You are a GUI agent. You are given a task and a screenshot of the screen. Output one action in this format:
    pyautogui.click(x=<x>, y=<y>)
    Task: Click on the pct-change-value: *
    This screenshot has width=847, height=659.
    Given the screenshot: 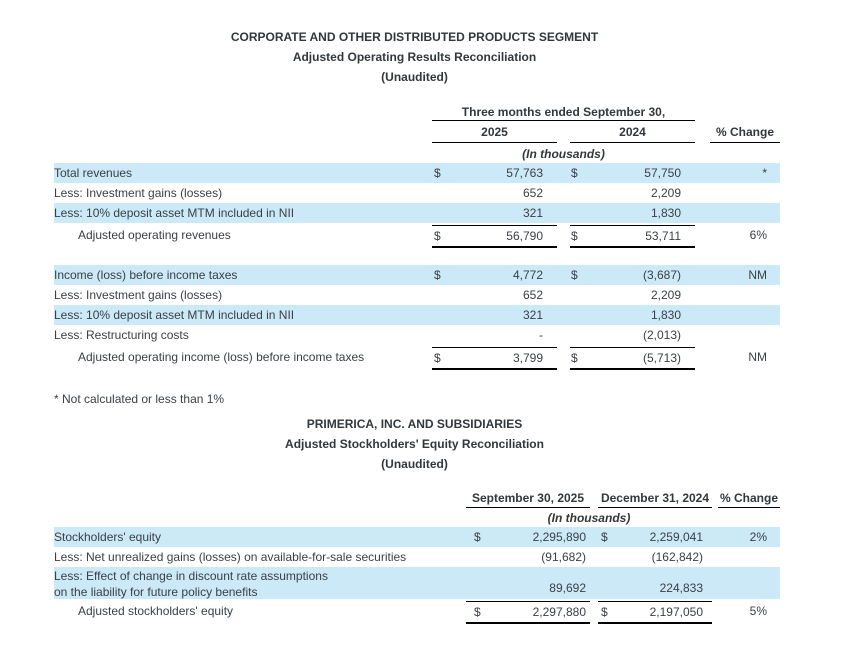 What is the action you would take?
    pyautogui.click(x=764, y=173)
    